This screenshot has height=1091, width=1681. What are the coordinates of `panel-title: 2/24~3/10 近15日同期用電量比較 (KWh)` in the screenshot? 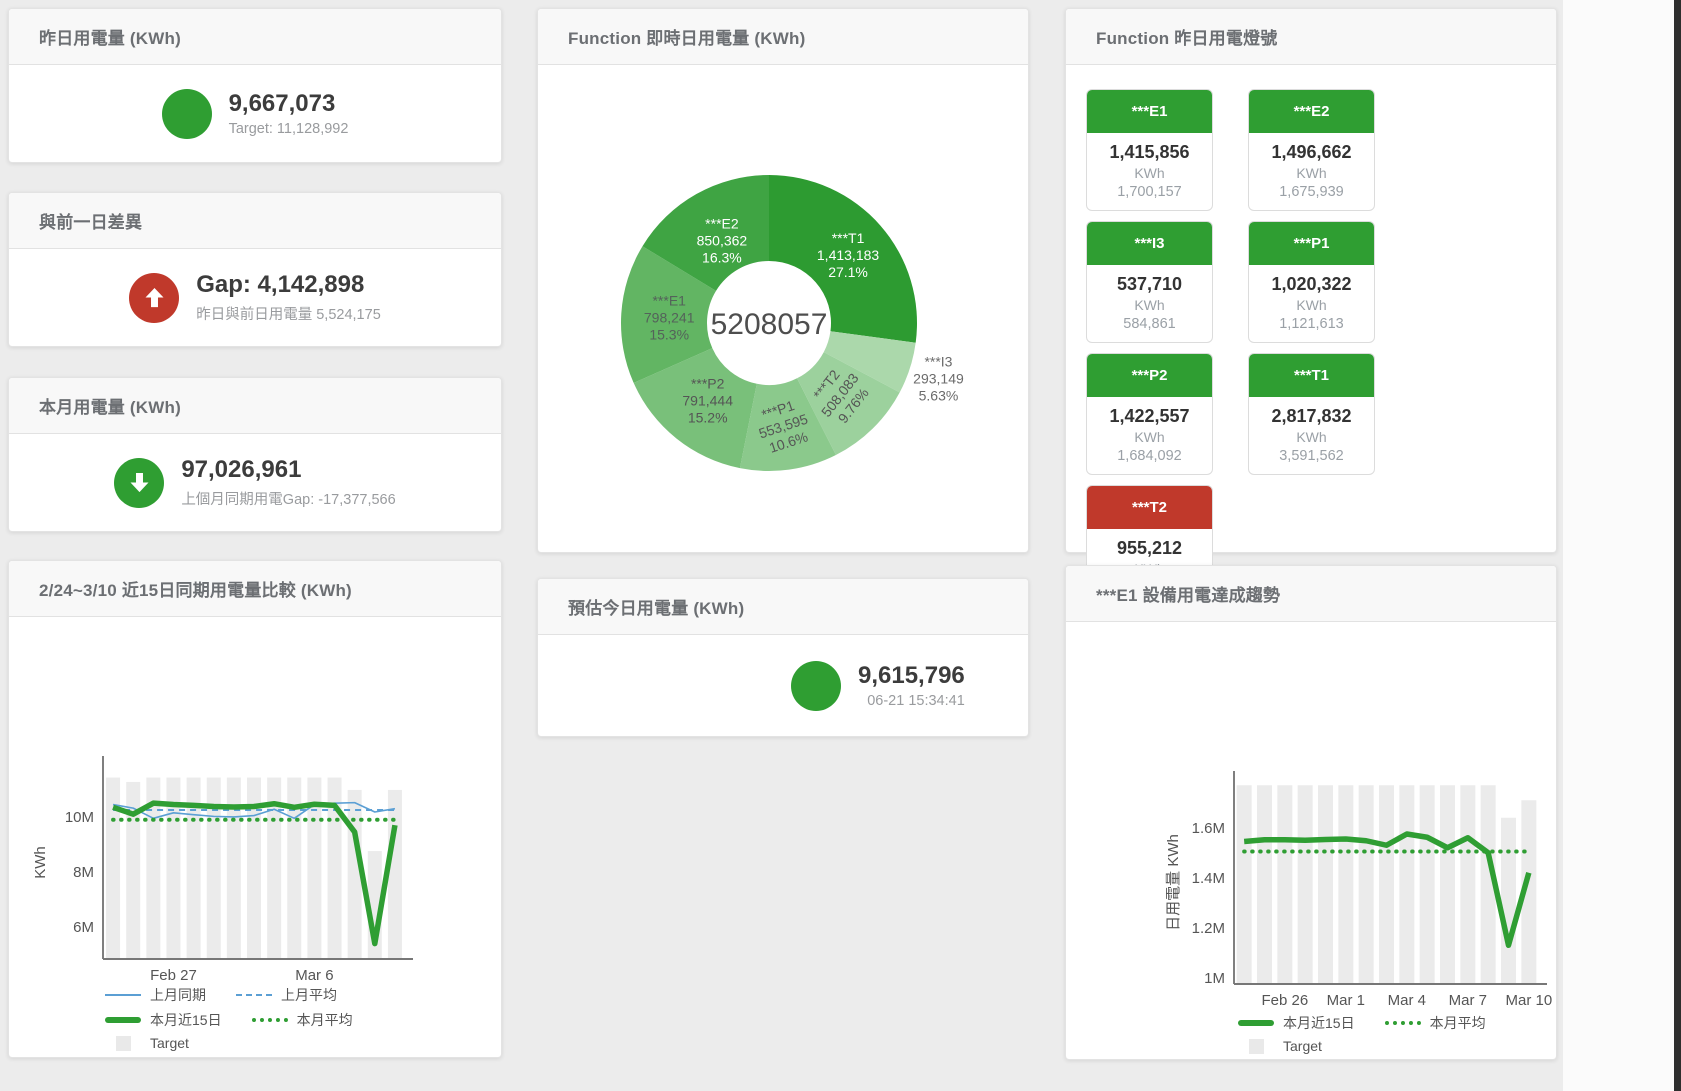 It's located at (195, 590).